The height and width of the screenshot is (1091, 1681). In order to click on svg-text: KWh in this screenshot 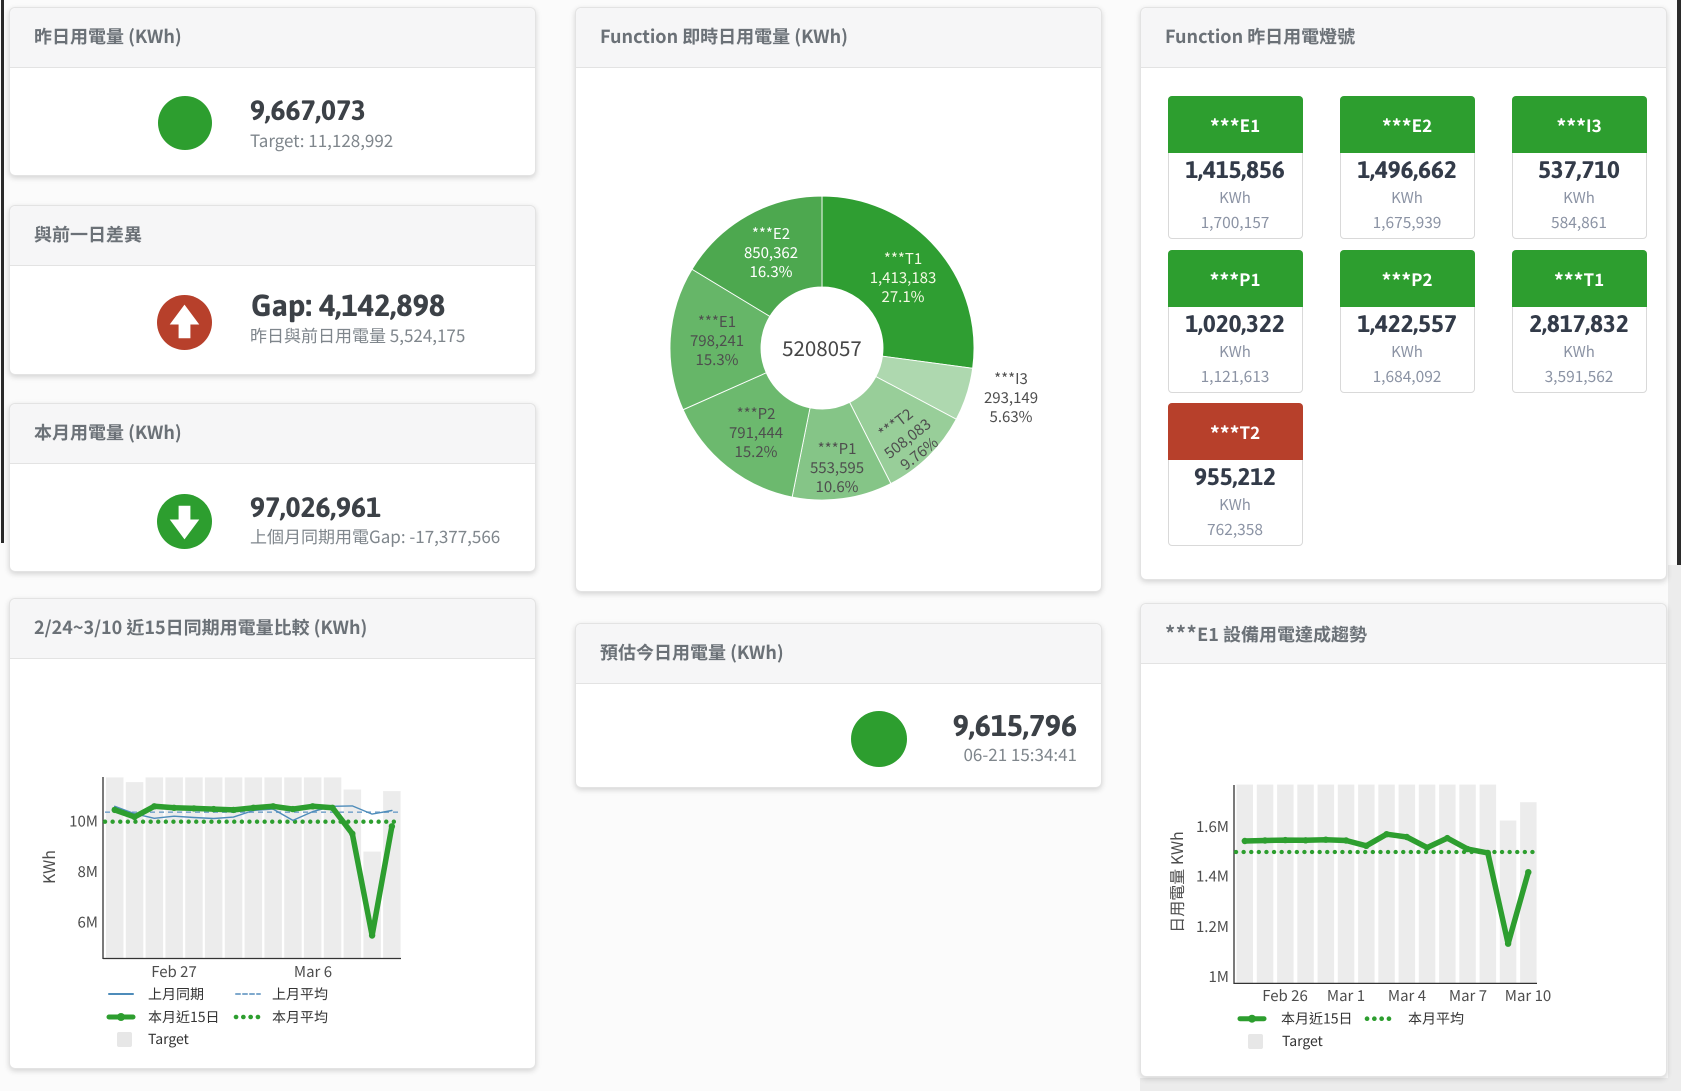, I will do `click(48, 867)`.